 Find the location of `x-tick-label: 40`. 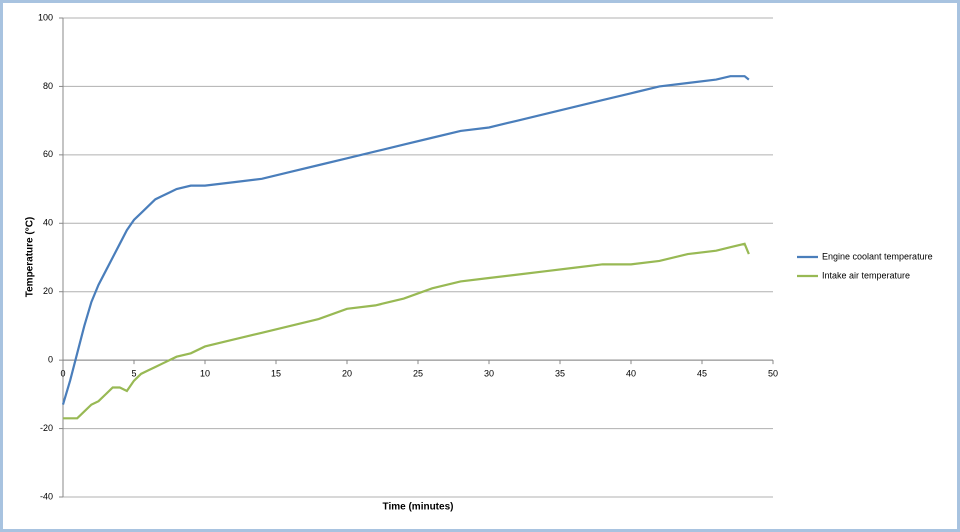

x-tick-label: 40 is located at coordinates (631, 374).